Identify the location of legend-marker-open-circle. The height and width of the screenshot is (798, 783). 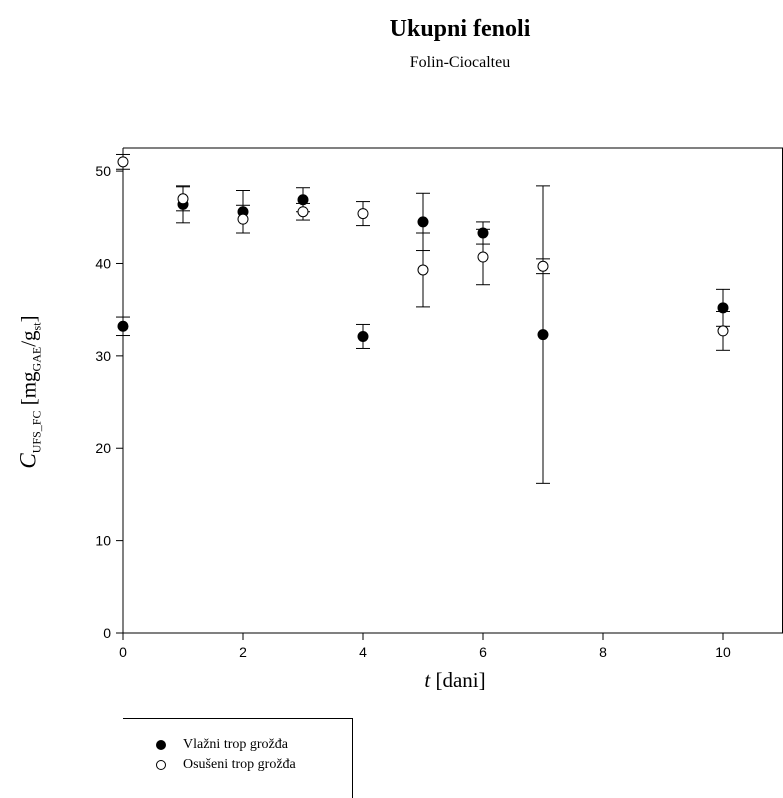
(161, 765).